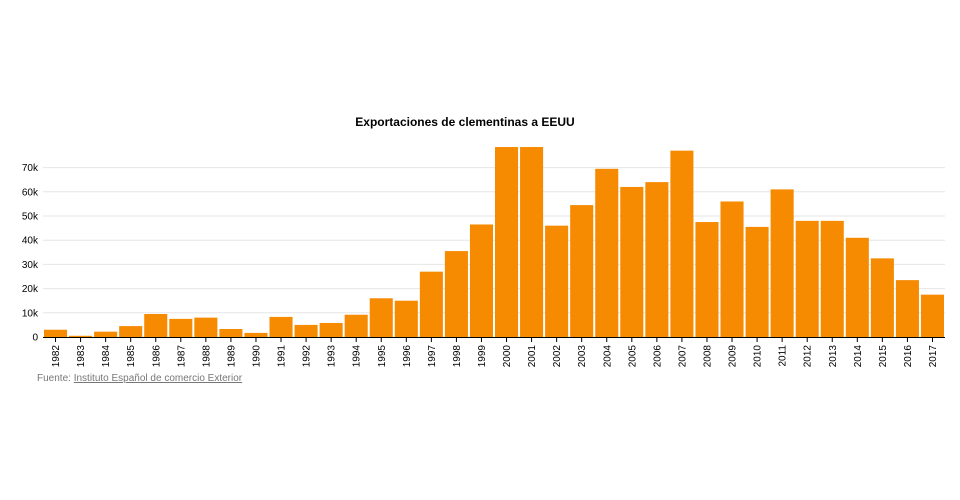 This screenshot has width=960, height=500. Describe the element at coordinates (30, 313) in the screenshot. I see `y-tick-label: 10k` at that location.